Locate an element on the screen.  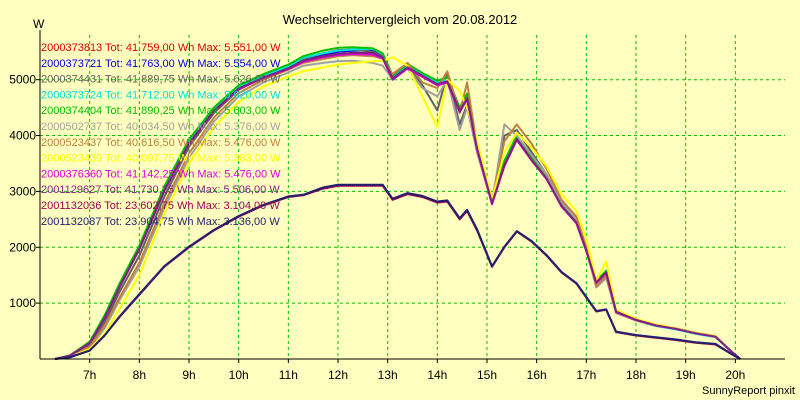
x-tick-label: 7h is located at coordinates (89, 375).